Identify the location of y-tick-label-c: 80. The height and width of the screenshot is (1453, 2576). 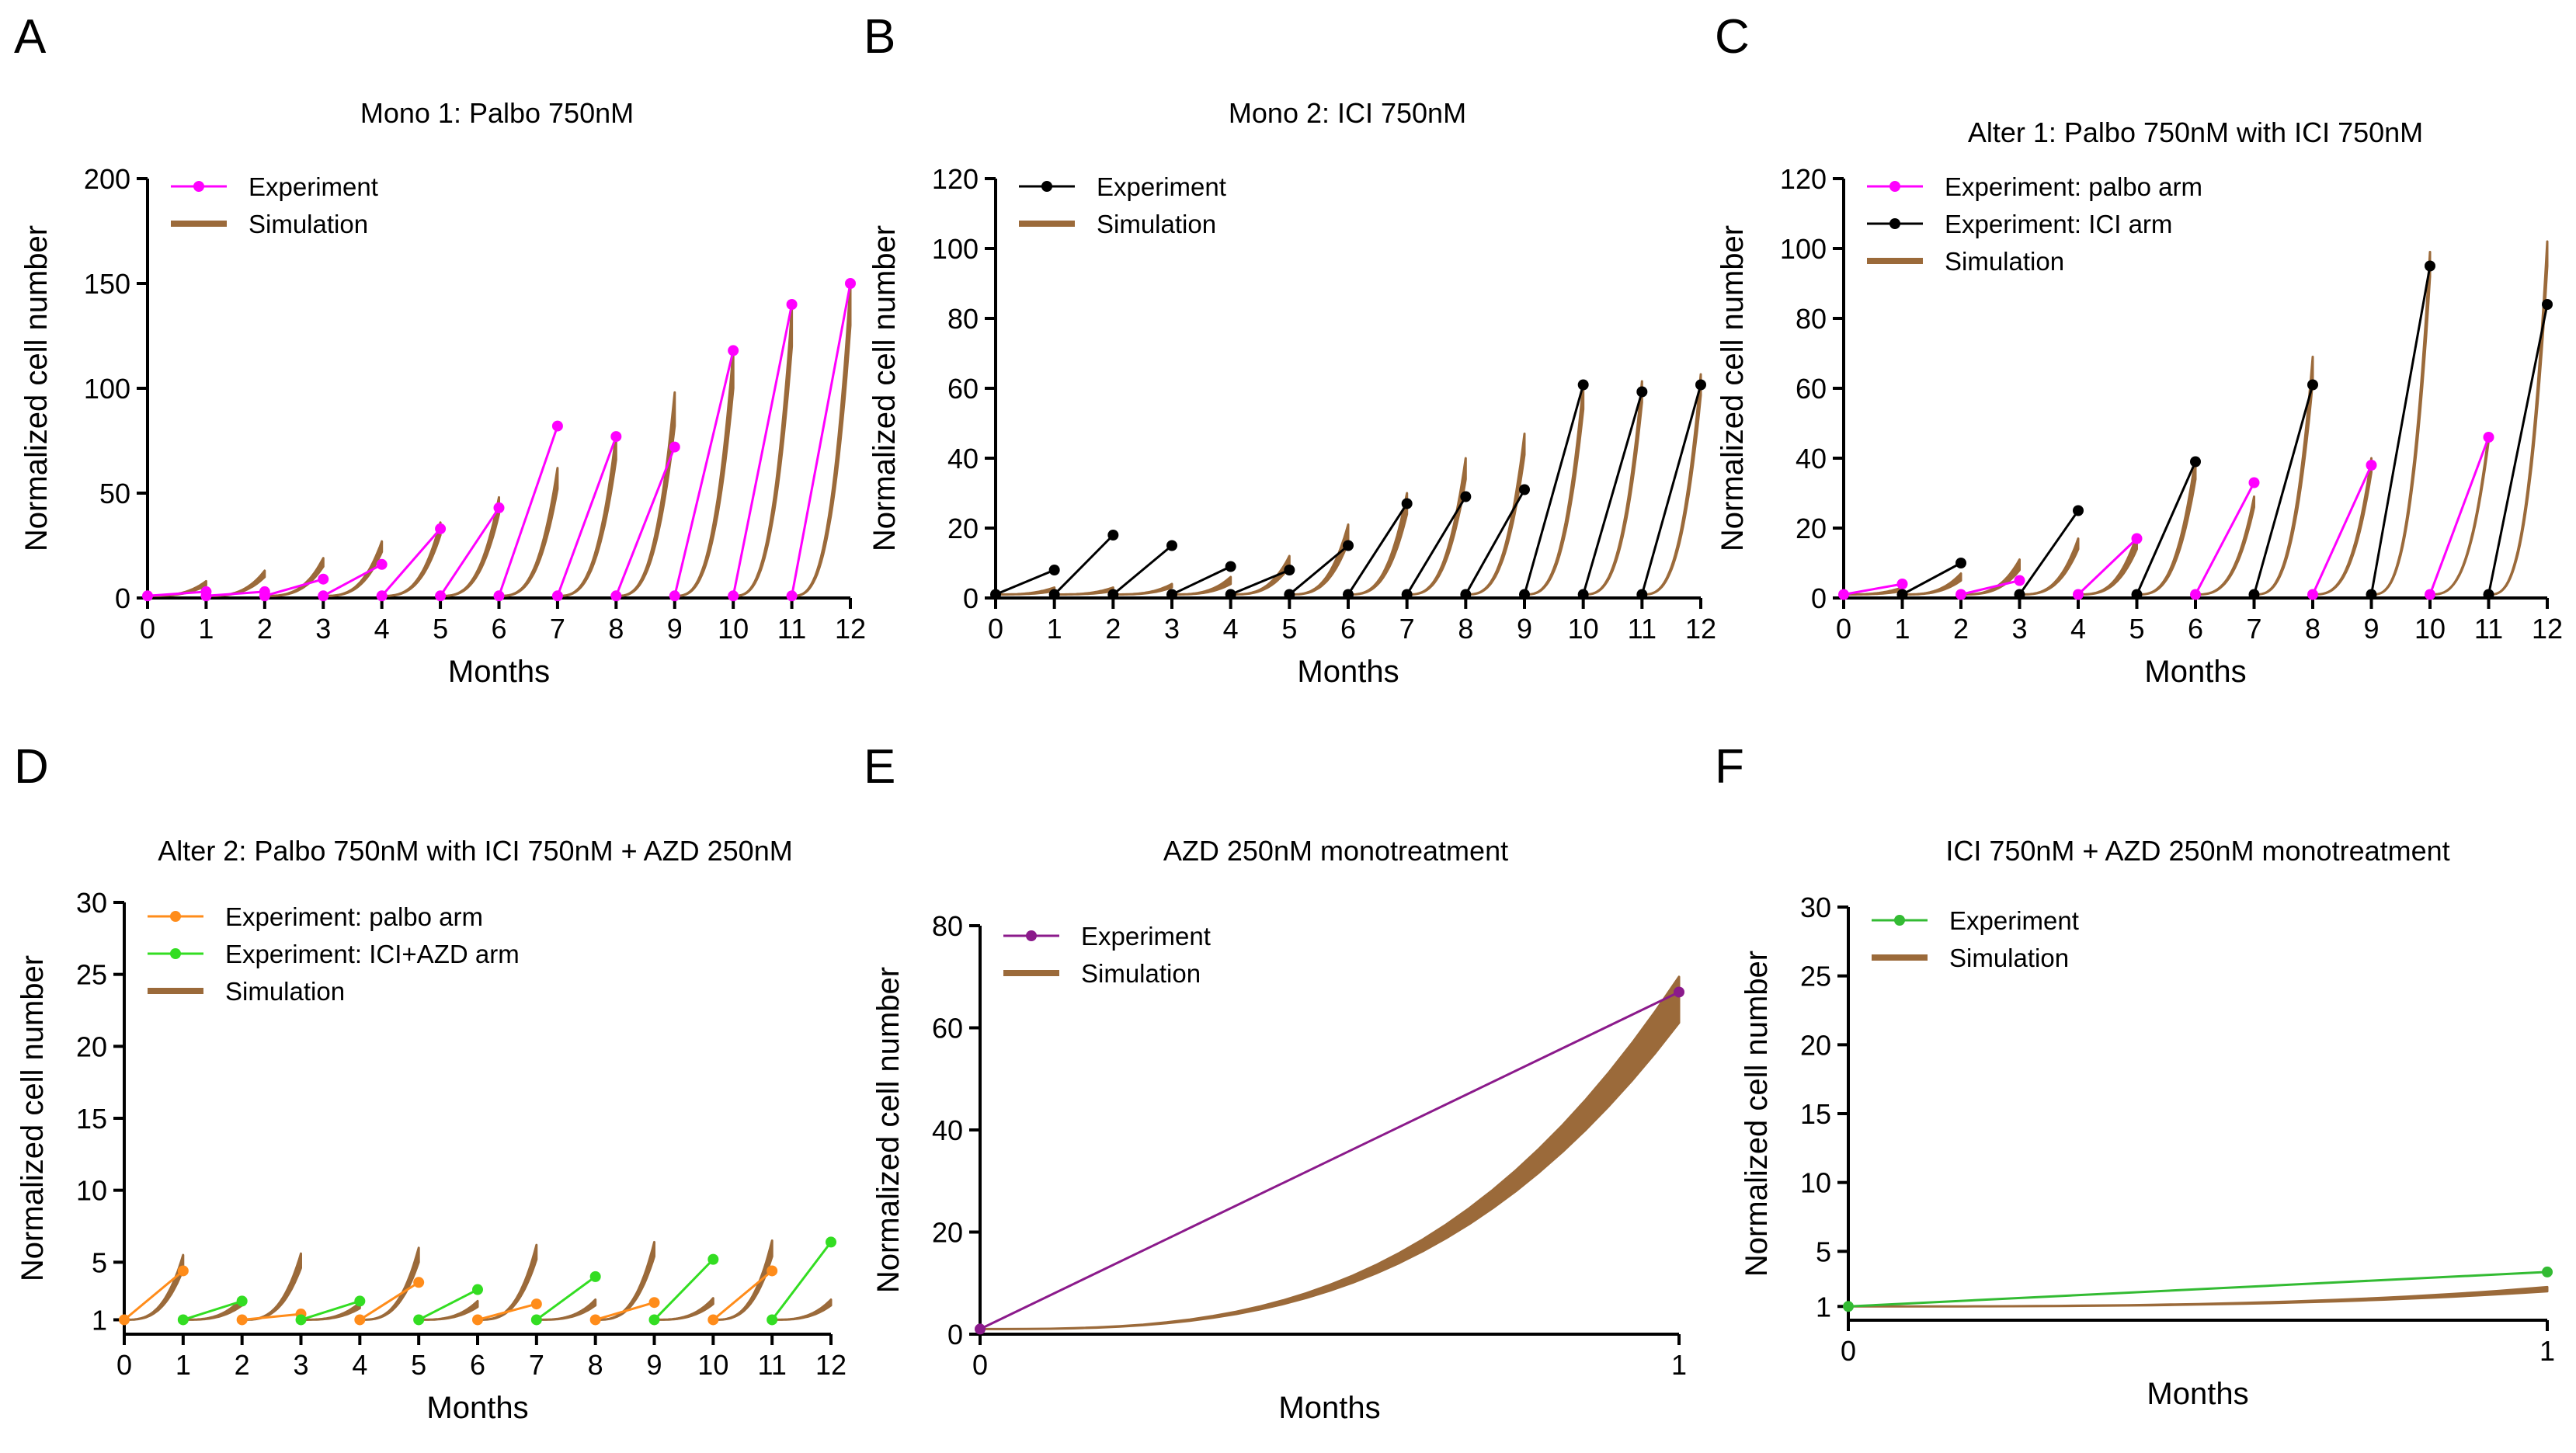
(1811, 319).